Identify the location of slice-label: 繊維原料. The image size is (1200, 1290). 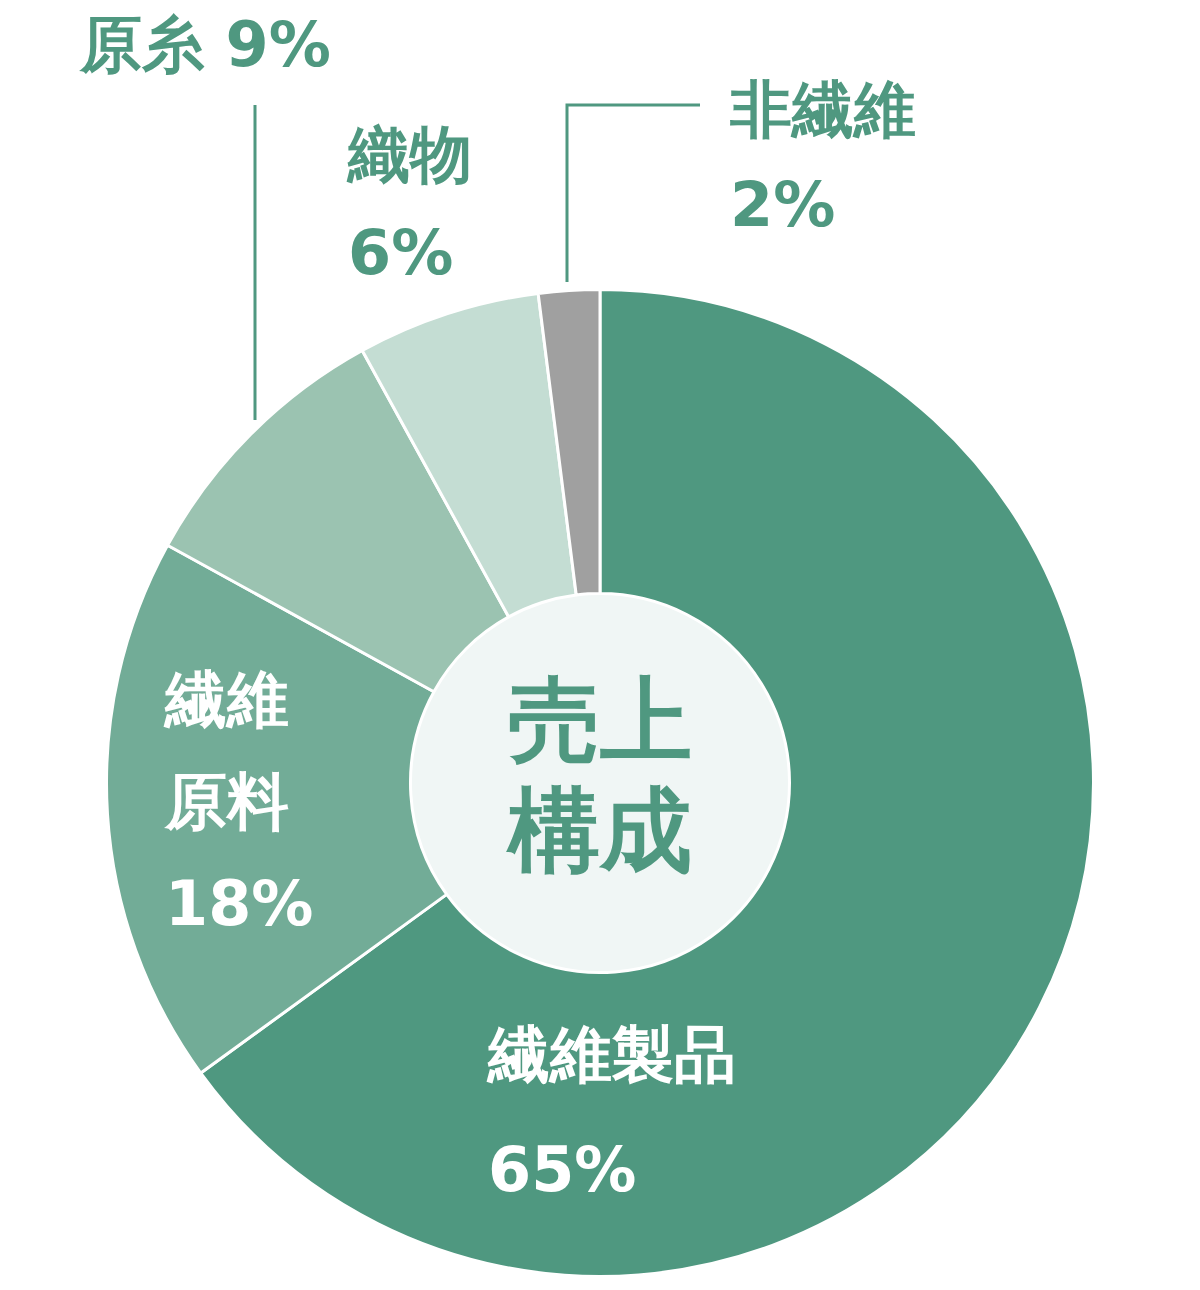
(226, 751).